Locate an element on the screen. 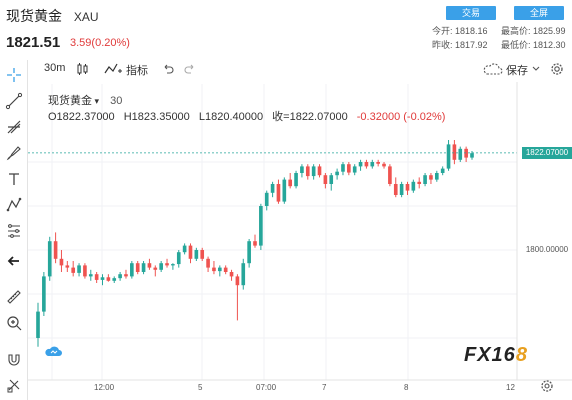 This screenshot has width=572, height=400. low-label: 最低价: is located at coordinates (516, 45).